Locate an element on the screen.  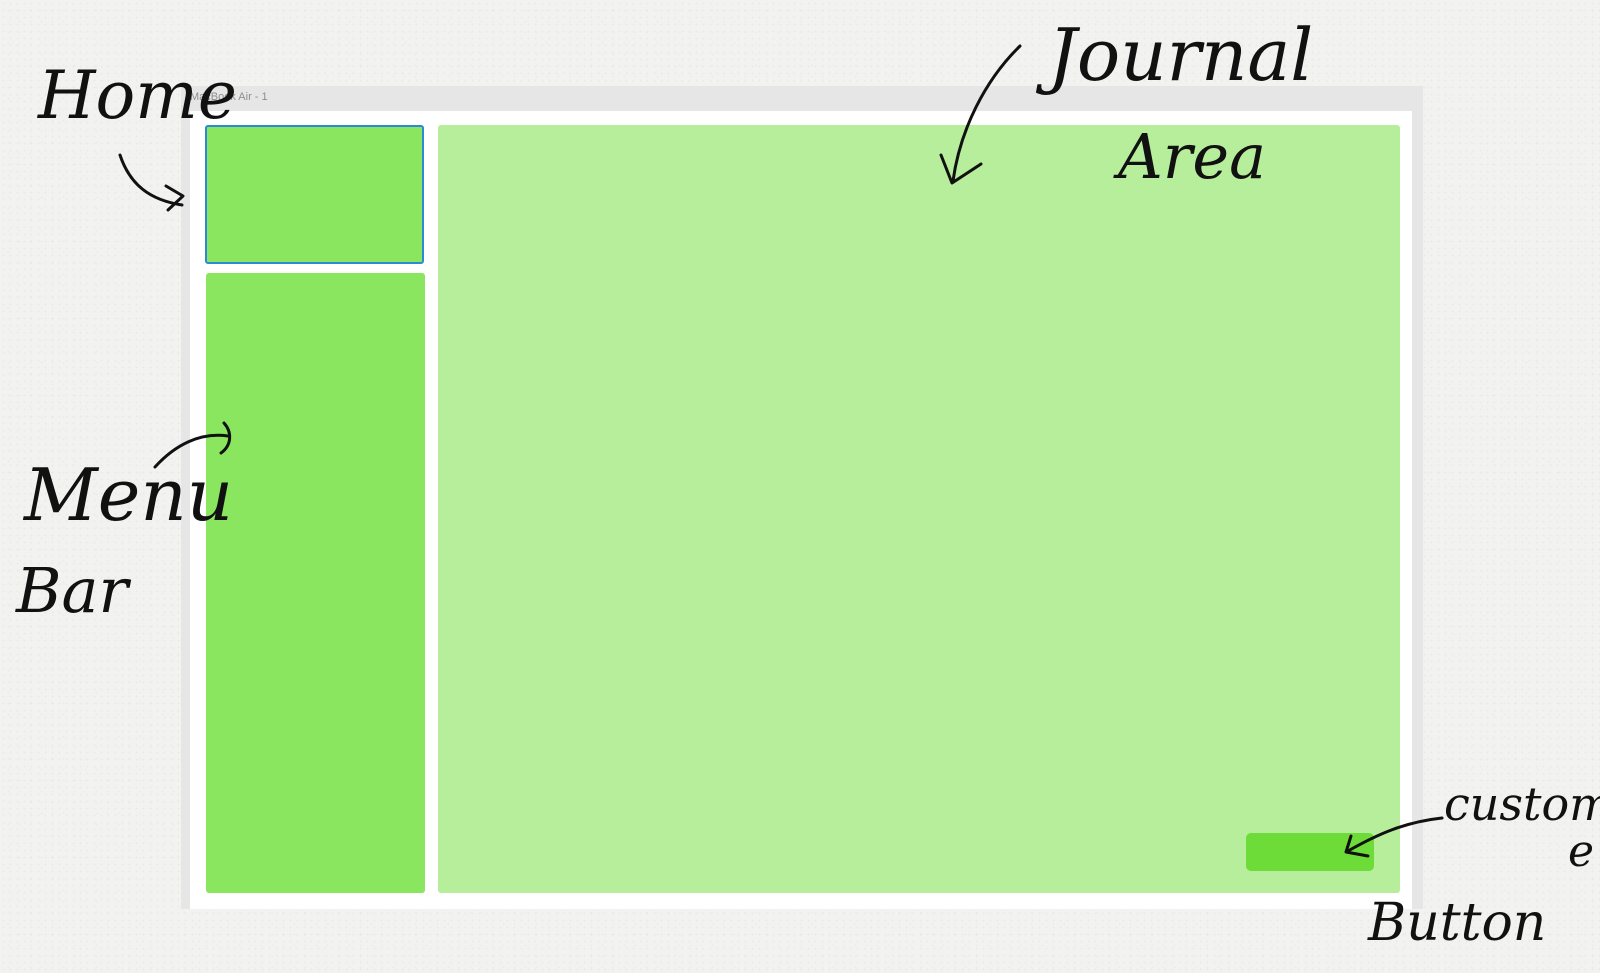
annotation-customize: customiz is located at coordinates (1522, 804).